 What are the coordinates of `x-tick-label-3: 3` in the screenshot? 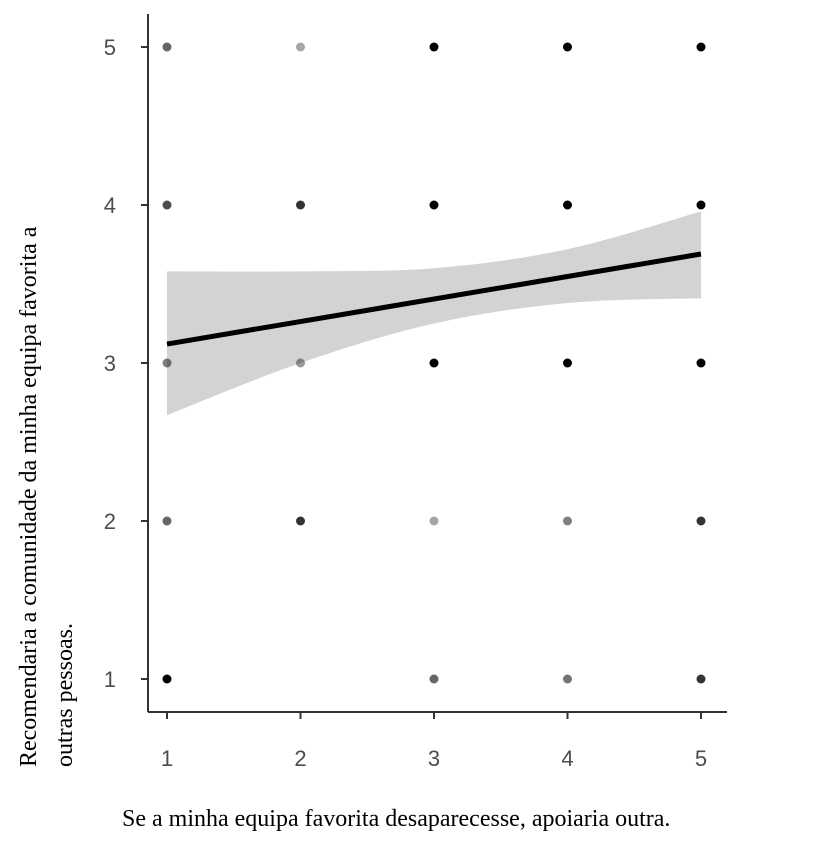 It's located at (434, 758).